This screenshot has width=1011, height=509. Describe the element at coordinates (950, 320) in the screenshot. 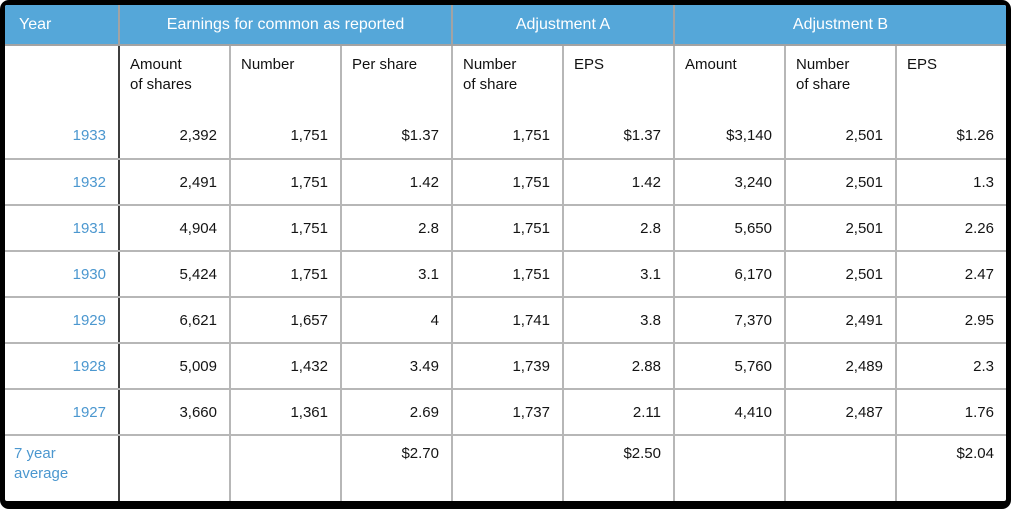

I see `data-cell: 2.95` at that location.